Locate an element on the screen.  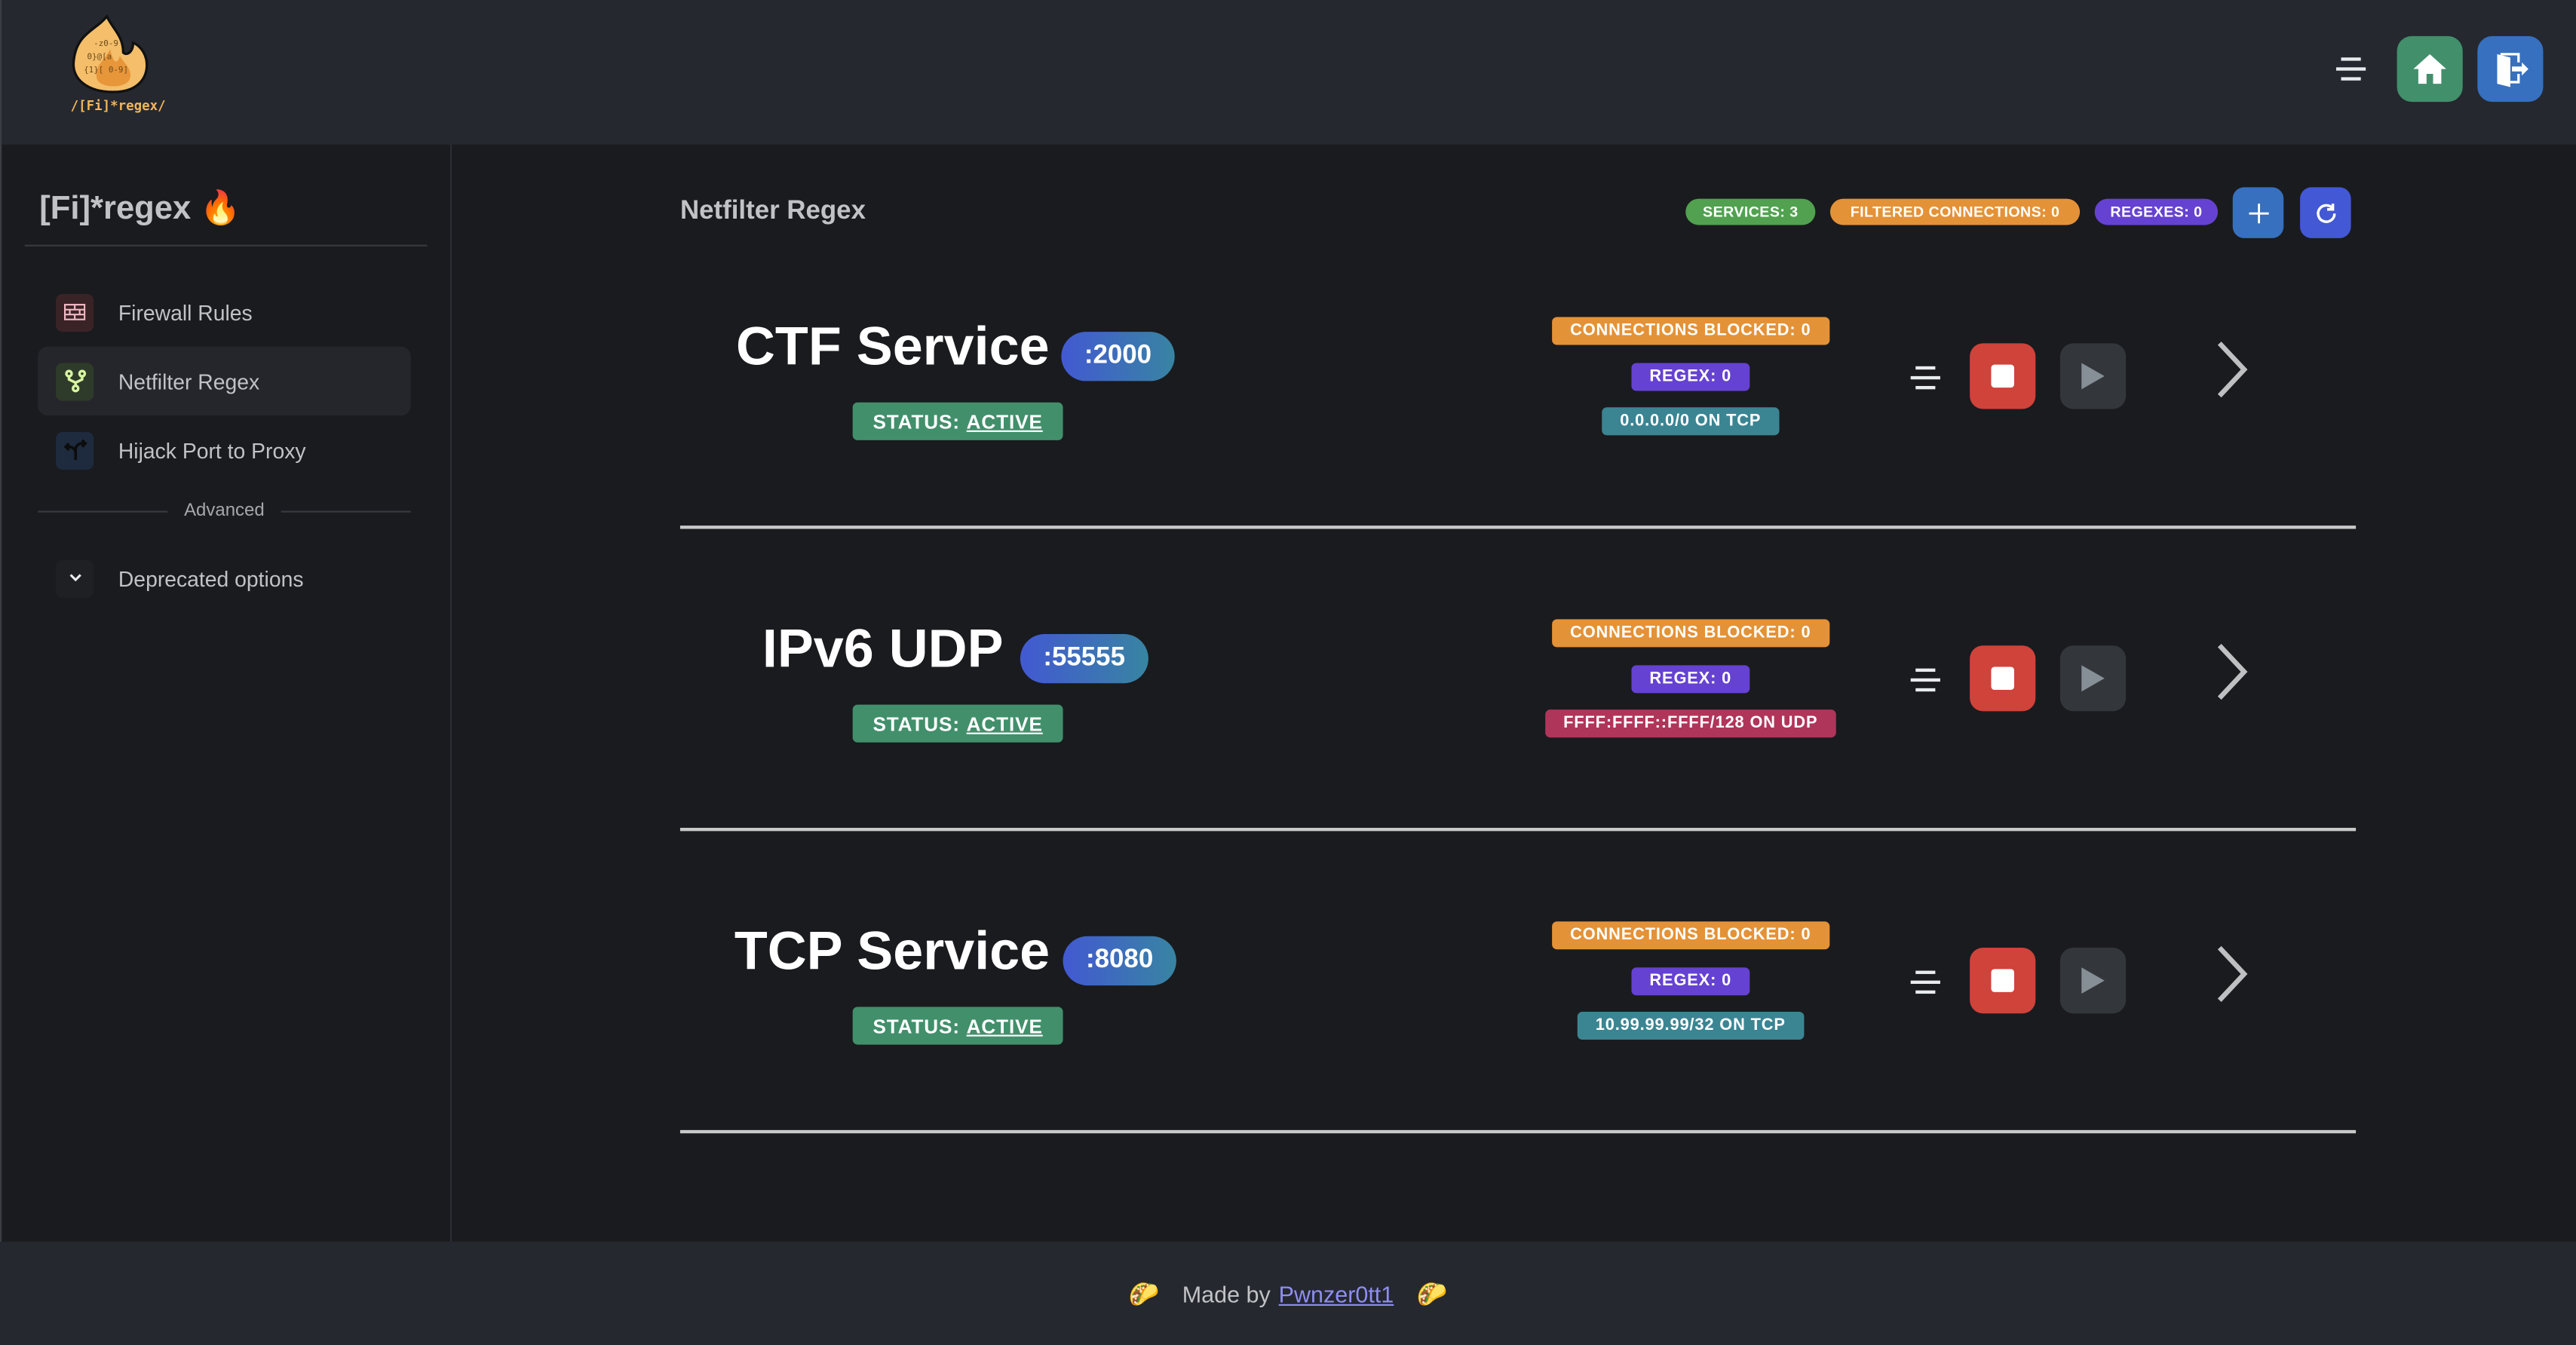
footer-text: Made by is located at coordinates (1226, 1293).